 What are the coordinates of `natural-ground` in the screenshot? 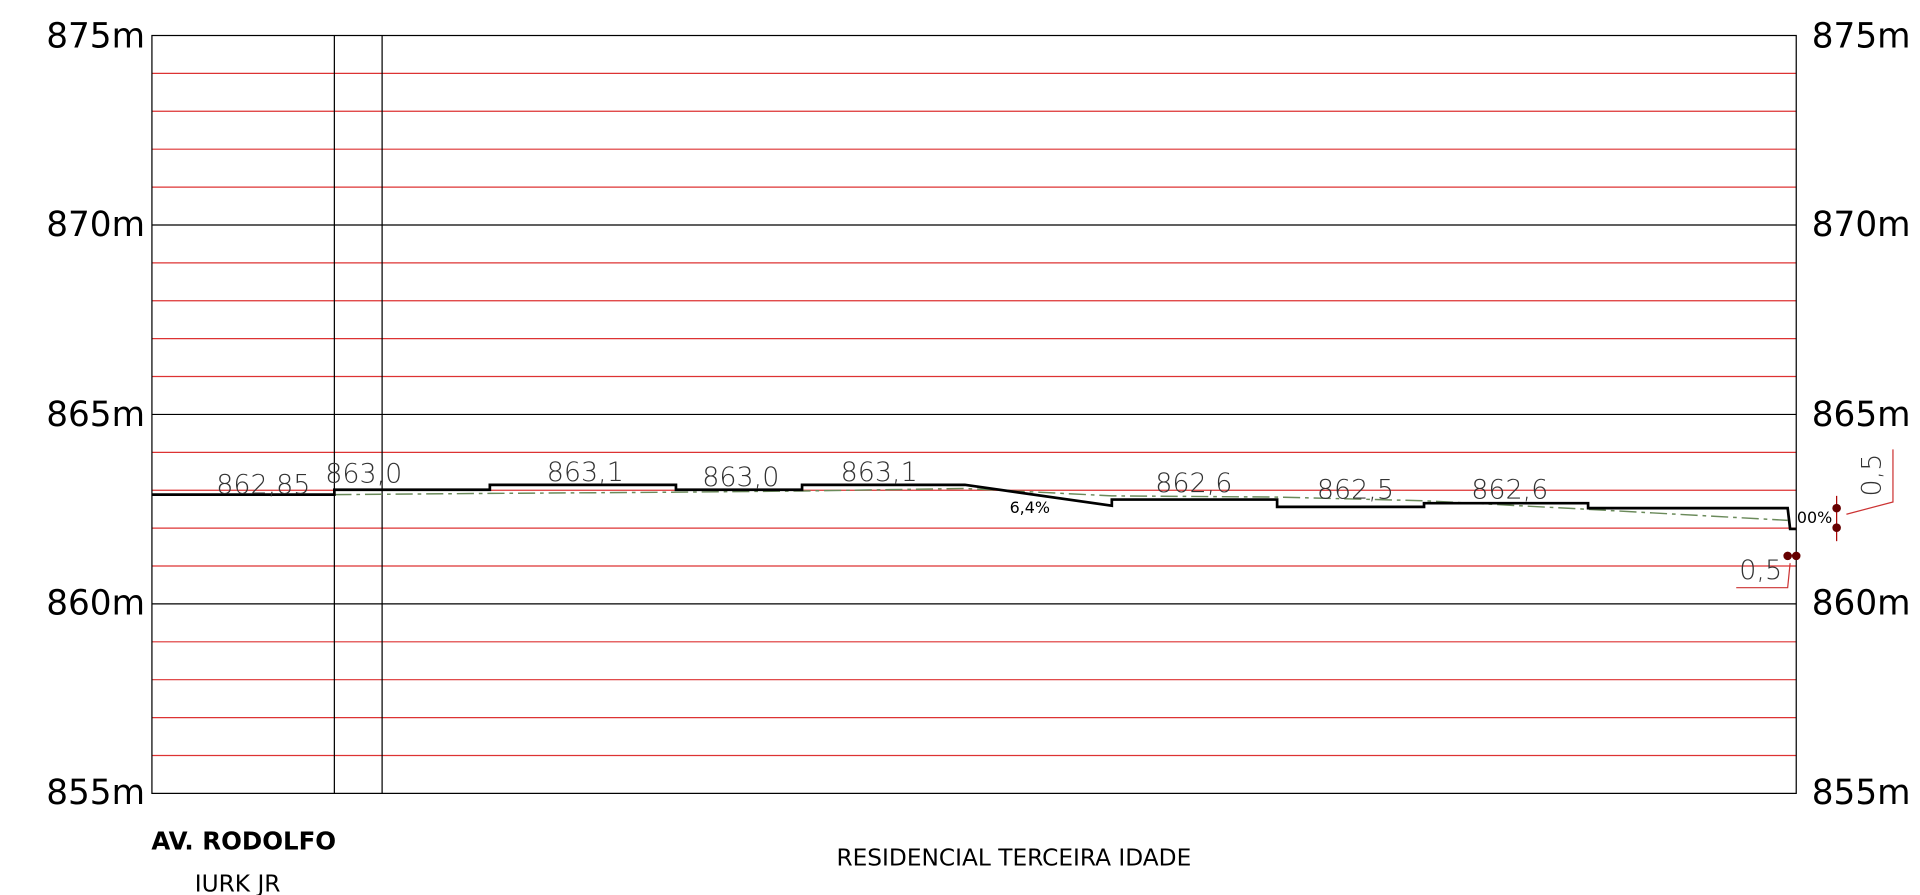 It's located at (1061, 504).